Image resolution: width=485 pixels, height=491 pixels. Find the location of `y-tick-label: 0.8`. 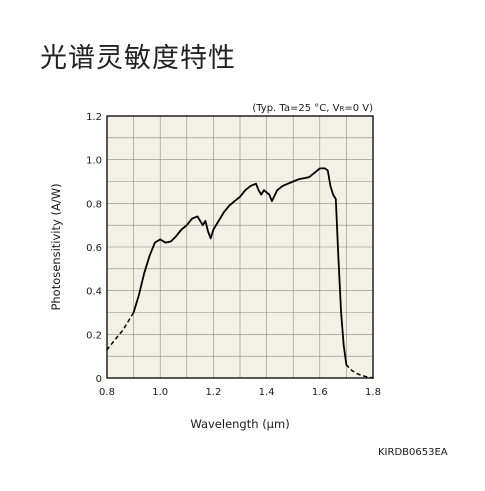

y-tick-label: 0.8 is located at coordinates (94, 204).